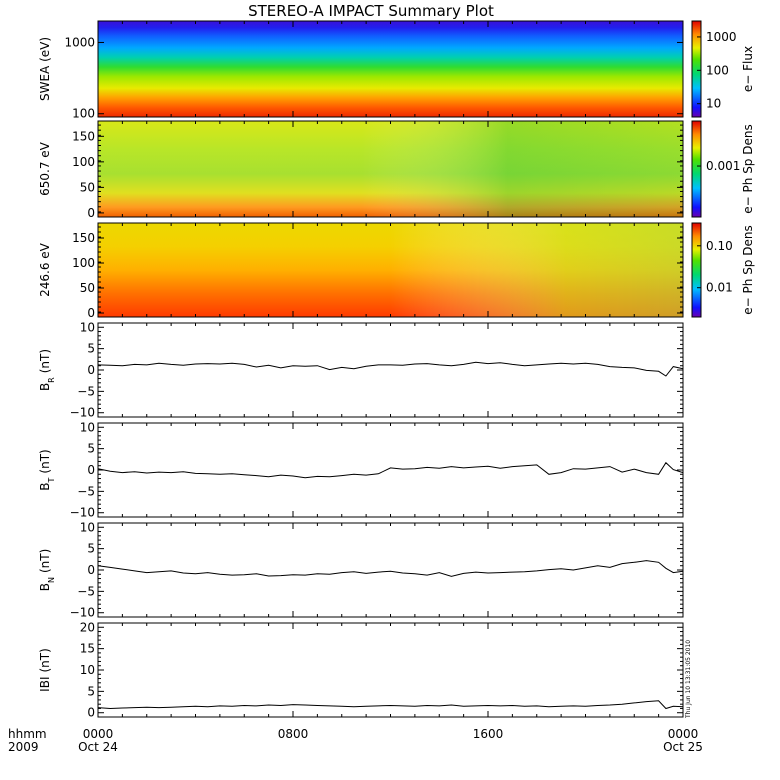  I want to click on pad650-heatmap-overlay, so click(390, 169).